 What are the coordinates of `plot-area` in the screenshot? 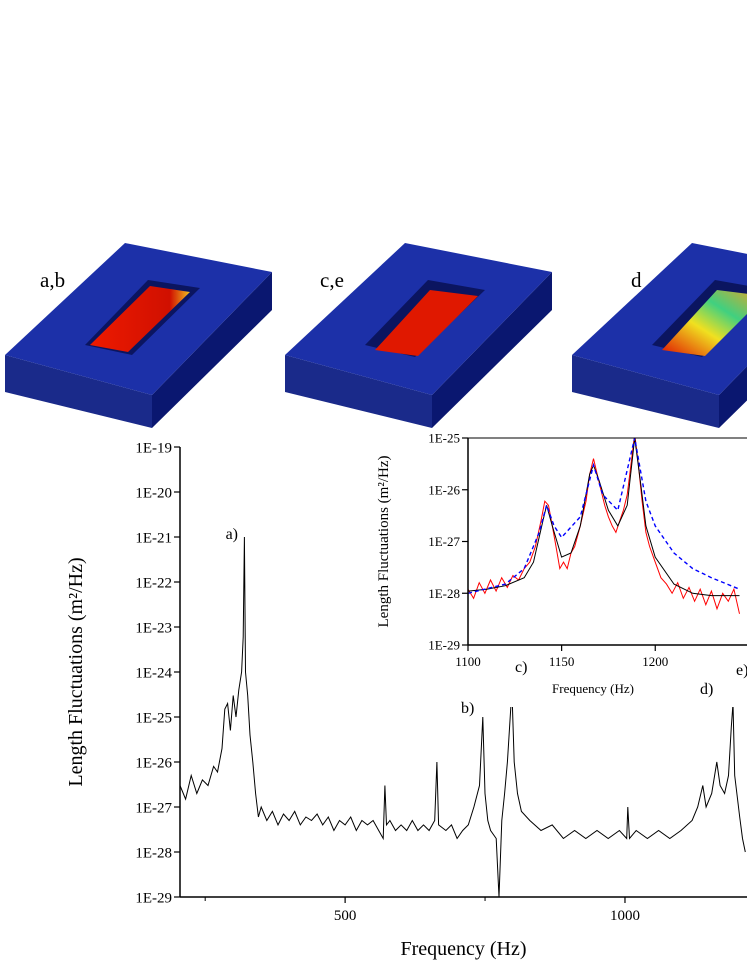 It's located at (604, 526).